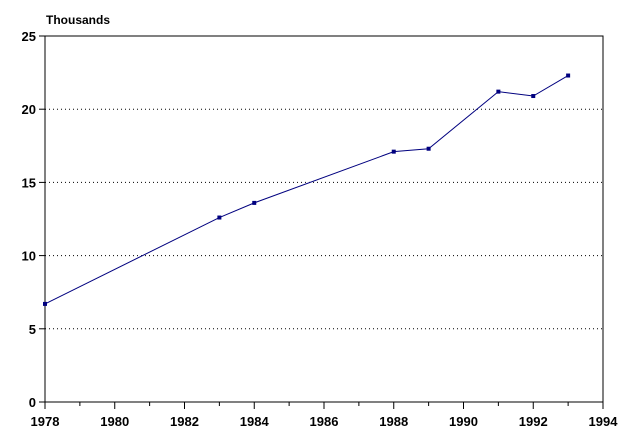 The width and height of the screenshot is (640, 445). I want to click on y-tick-label: 25, so click(29, 36).